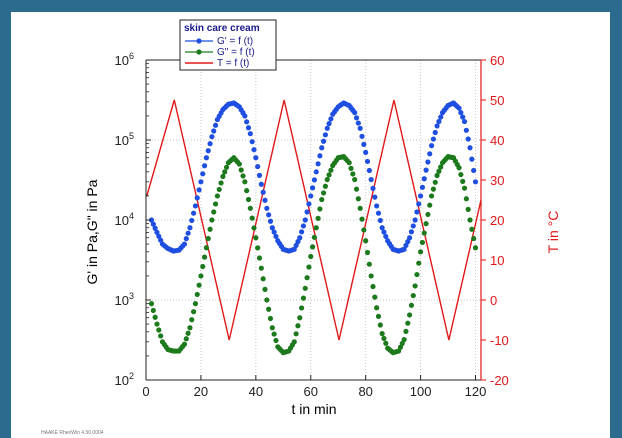  Describe the element at coordinates (124, 299) in the screenshot. I see `y-left-tick-label: 10³` at that location.